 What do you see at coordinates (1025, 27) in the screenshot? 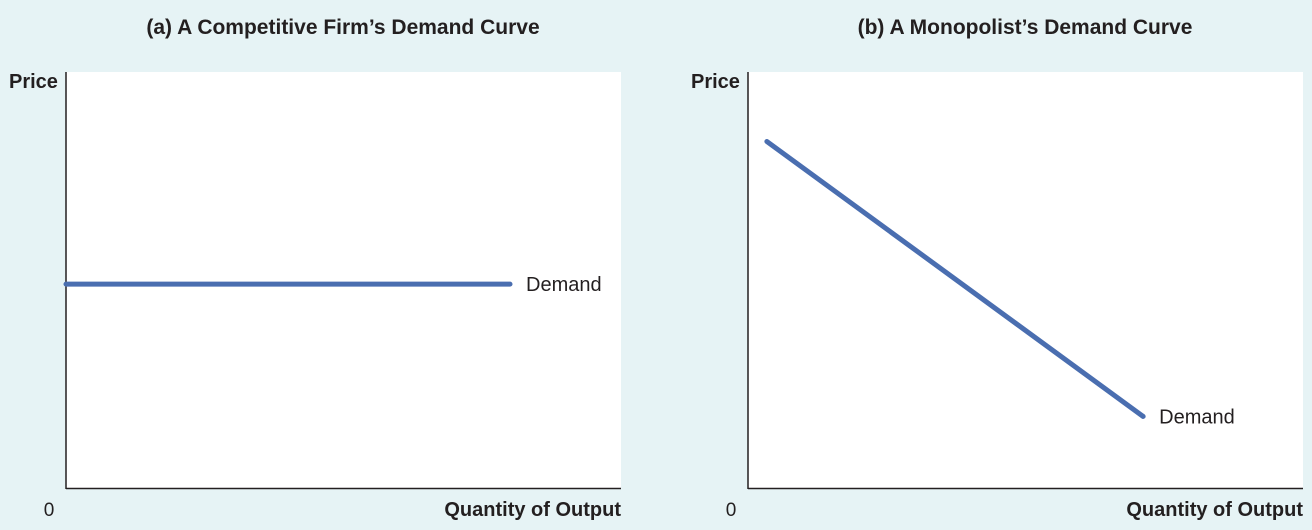
I see `panel-b-title: (b) A Monopolist’s Demand Curve` at bounding box center [1025, 27].